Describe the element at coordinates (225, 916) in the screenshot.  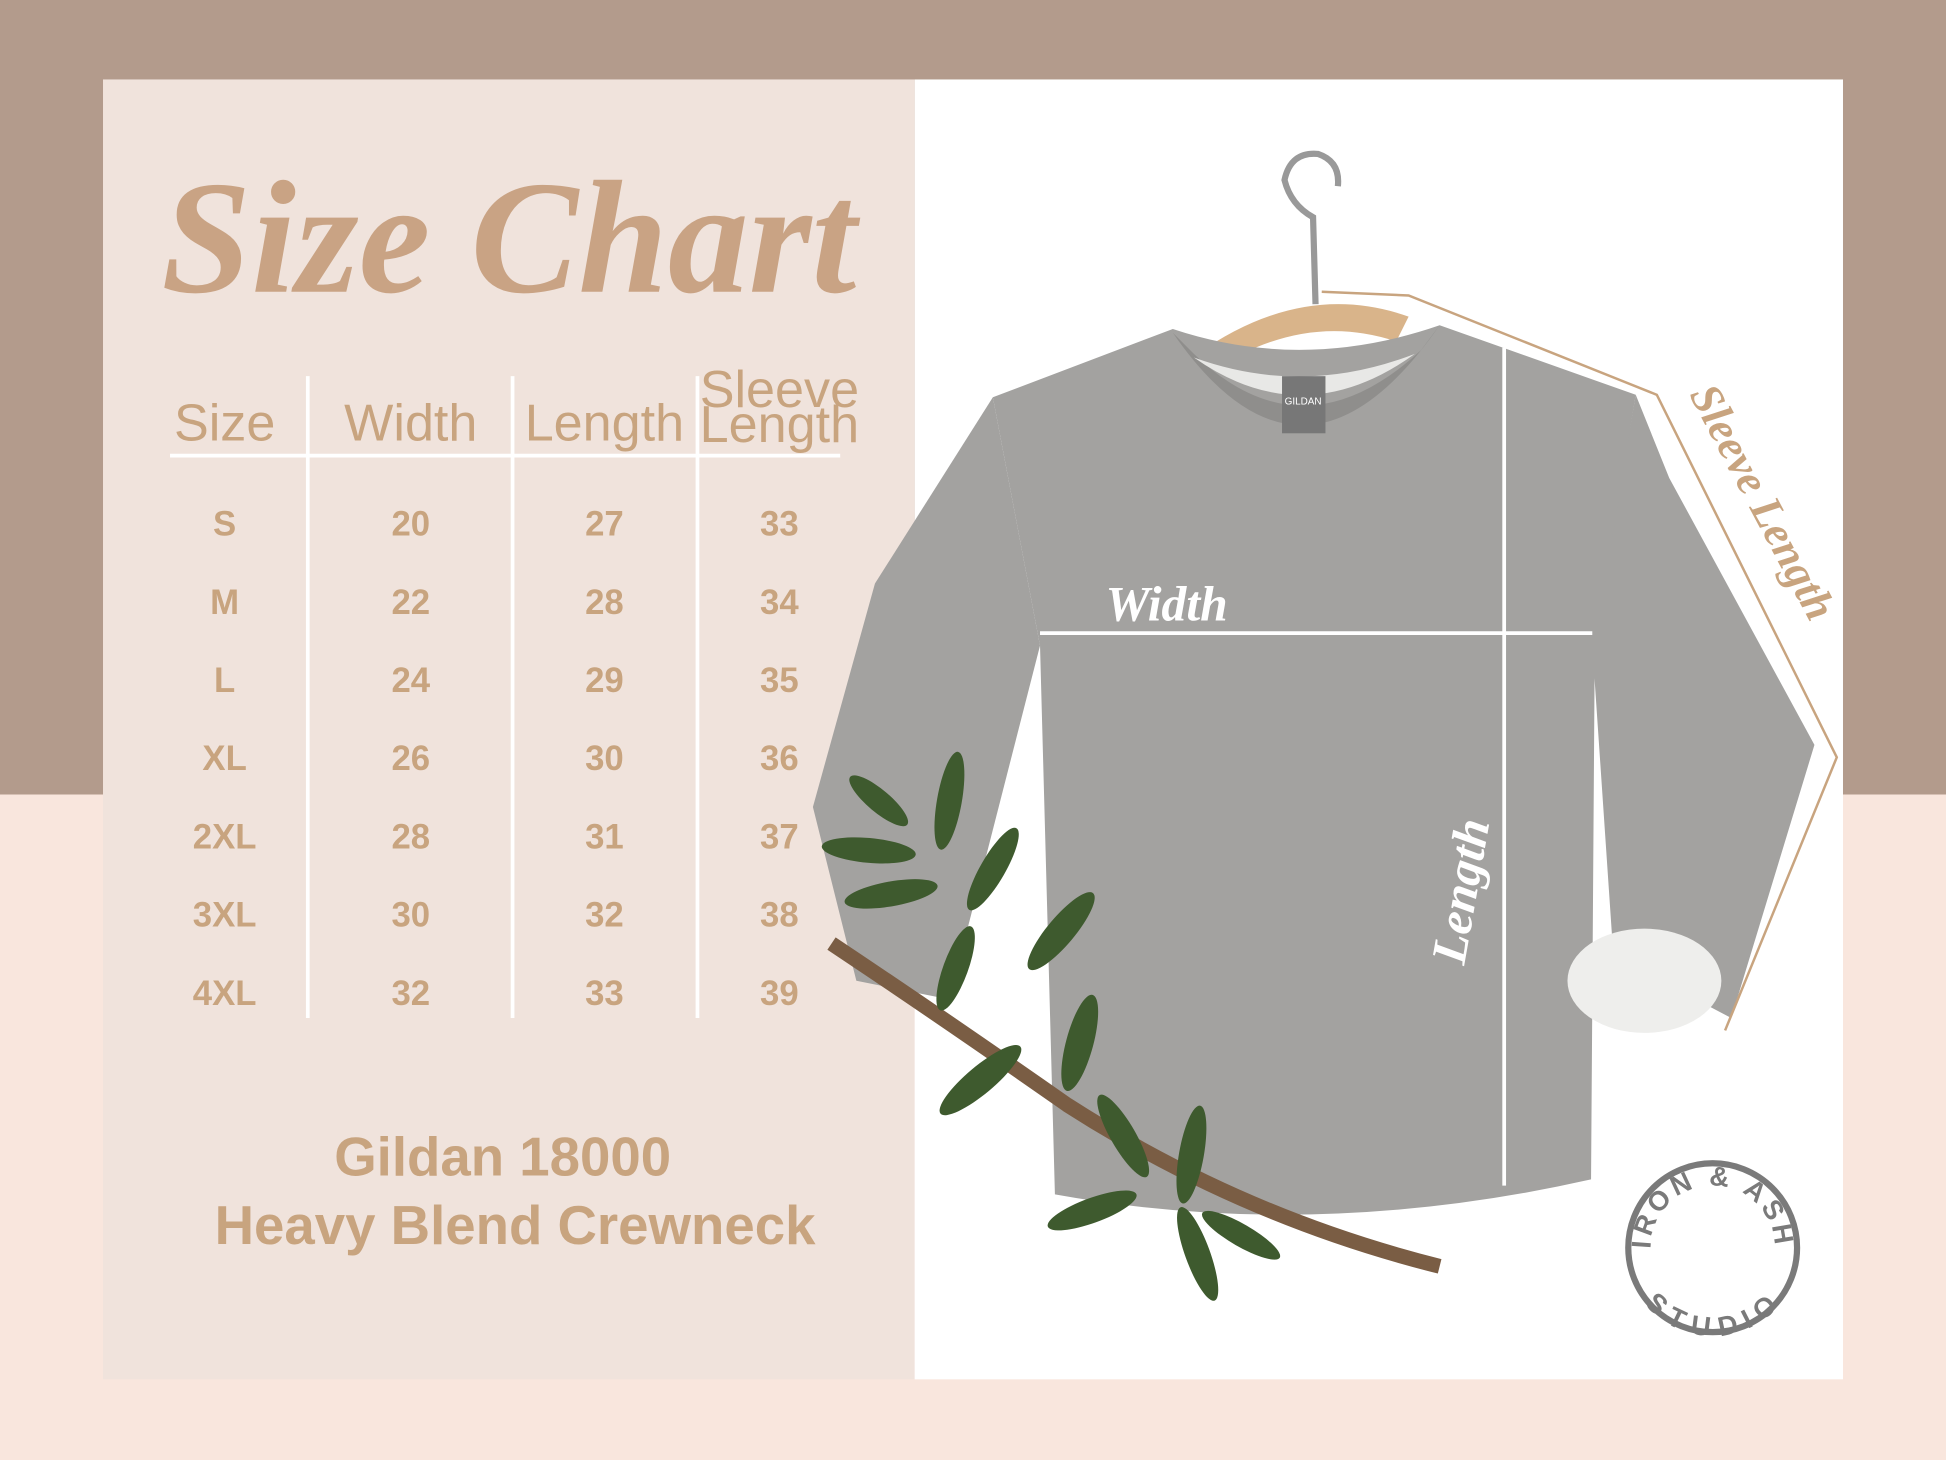
I see `table-cell: 3XL` at that location.